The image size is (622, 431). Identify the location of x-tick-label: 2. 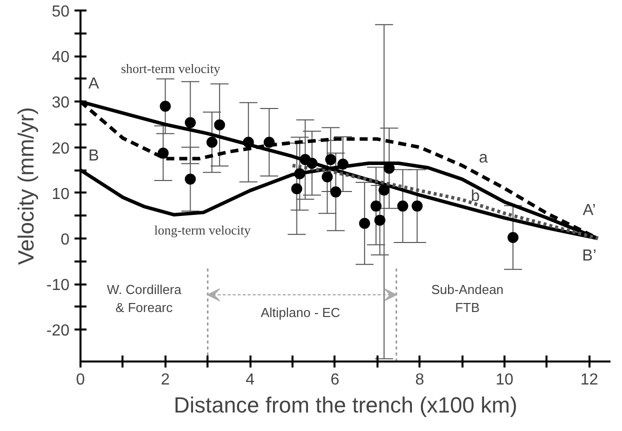
(165, 380).